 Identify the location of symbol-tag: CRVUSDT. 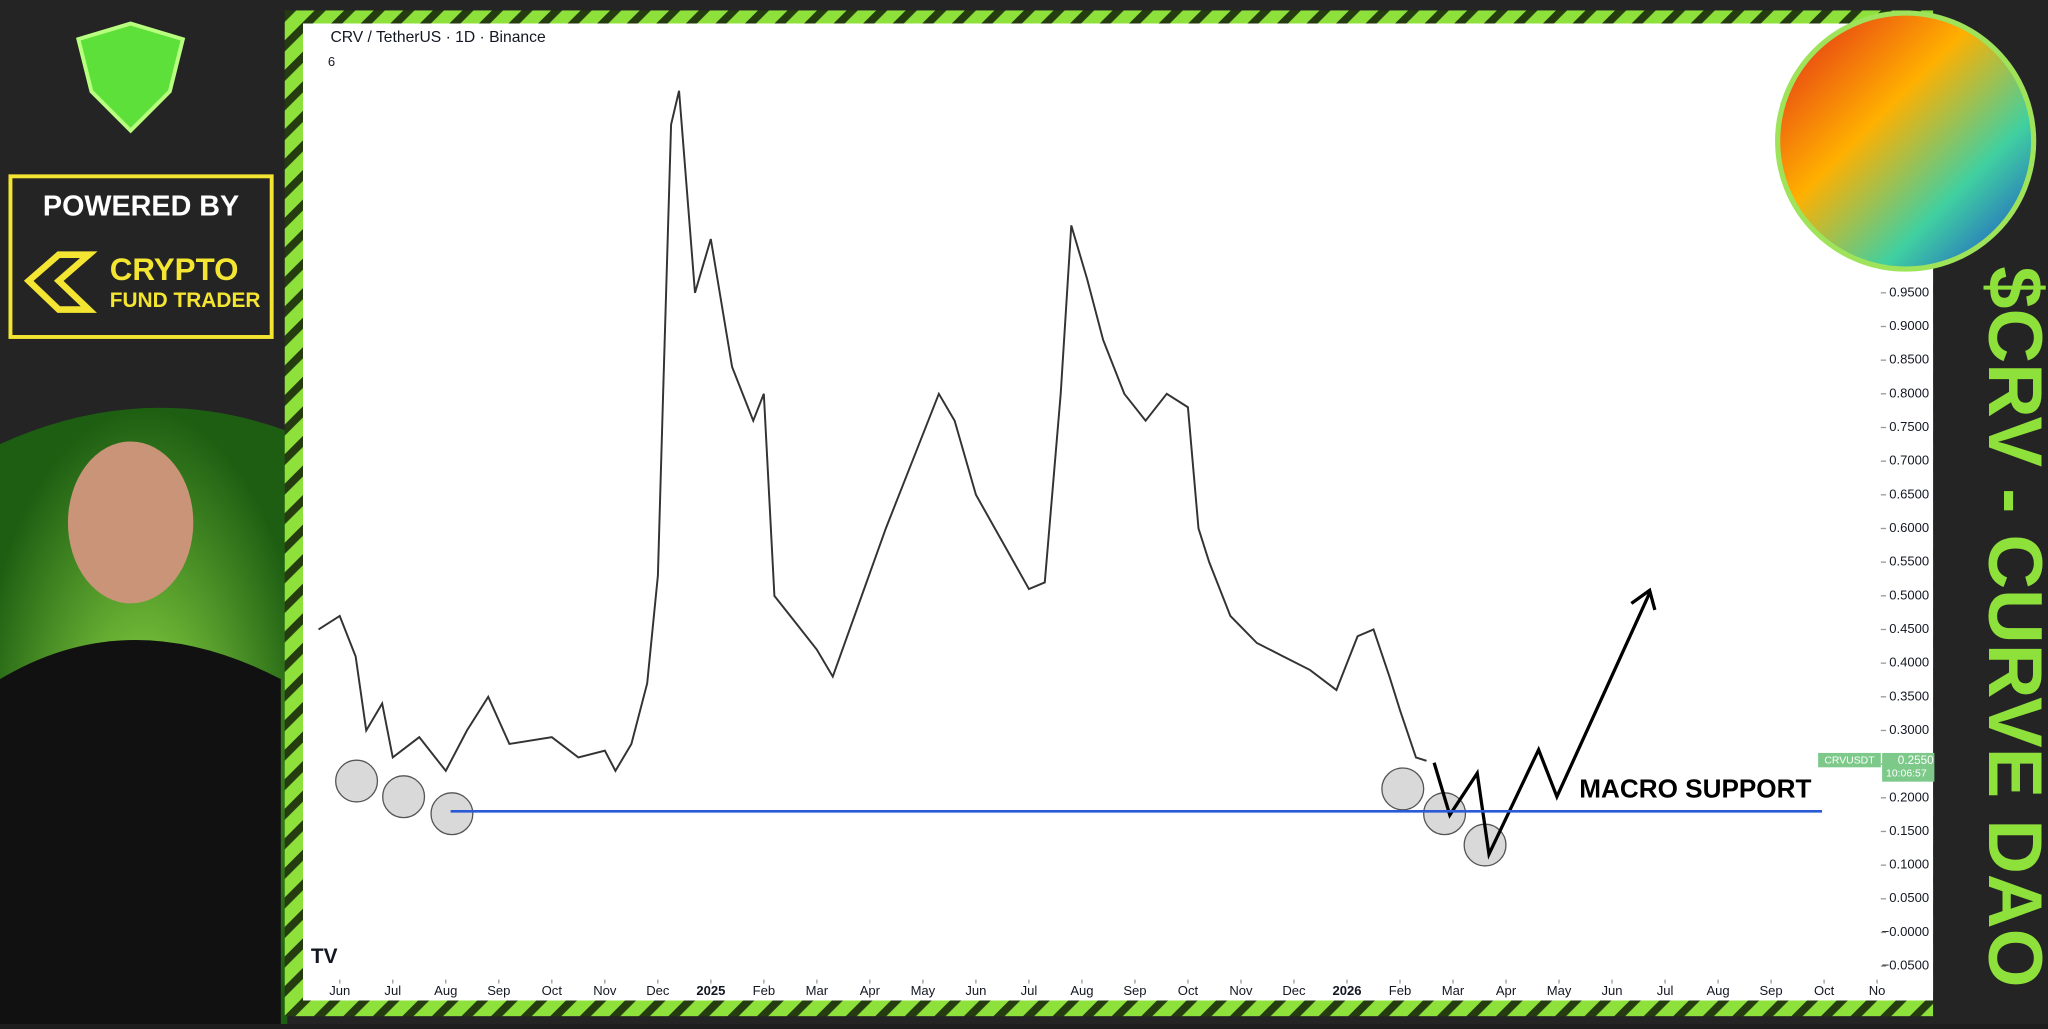
(1849, 761).